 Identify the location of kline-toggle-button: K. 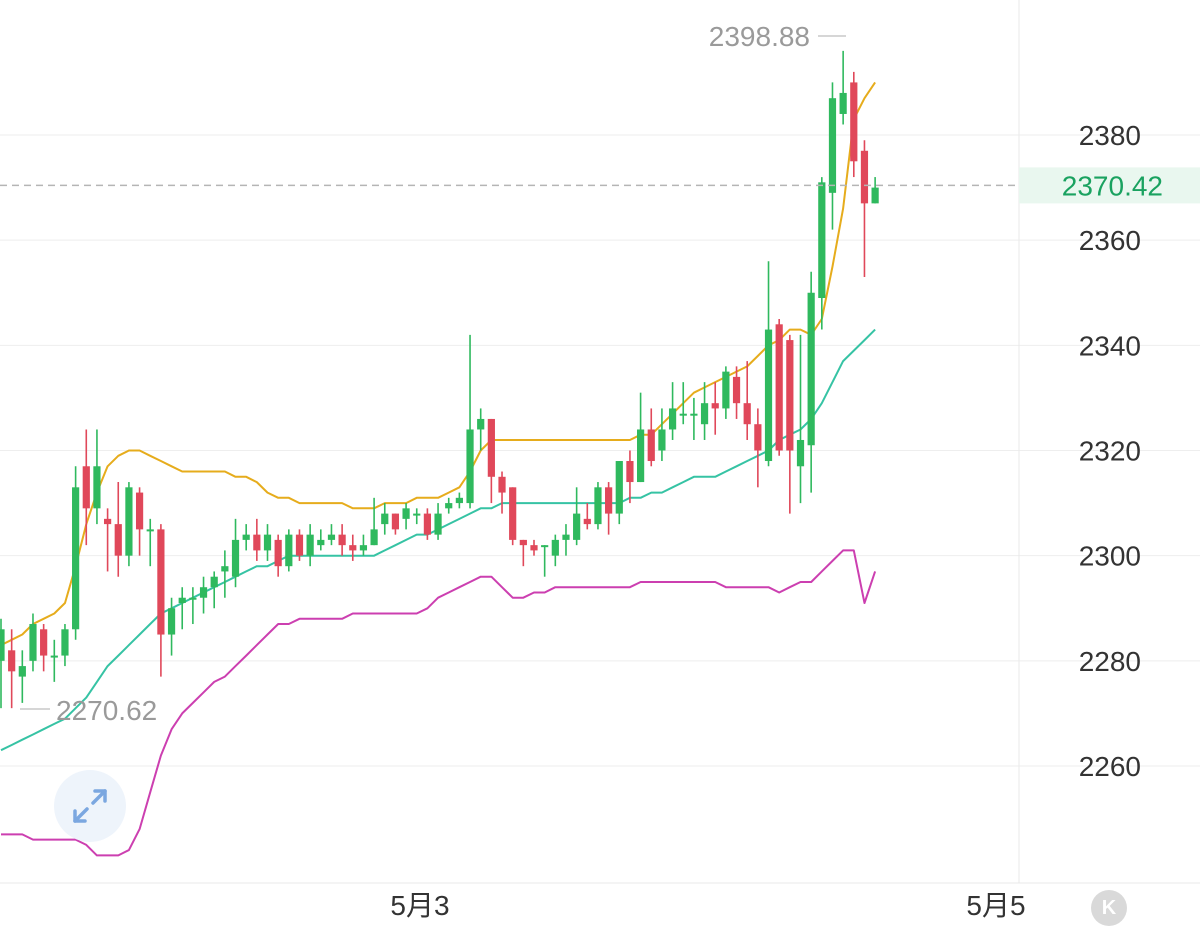
(1109, 908).